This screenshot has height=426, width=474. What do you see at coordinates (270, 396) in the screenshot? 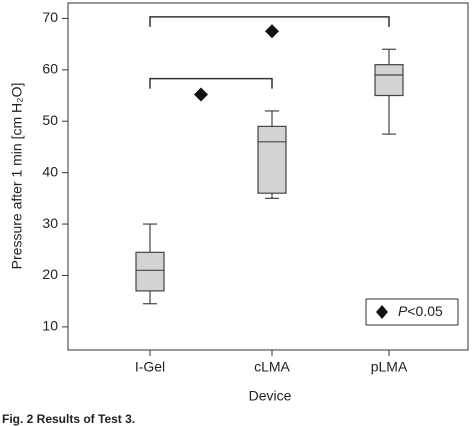
I see `x-axis-label: Device` at bounding box center [270, 396].